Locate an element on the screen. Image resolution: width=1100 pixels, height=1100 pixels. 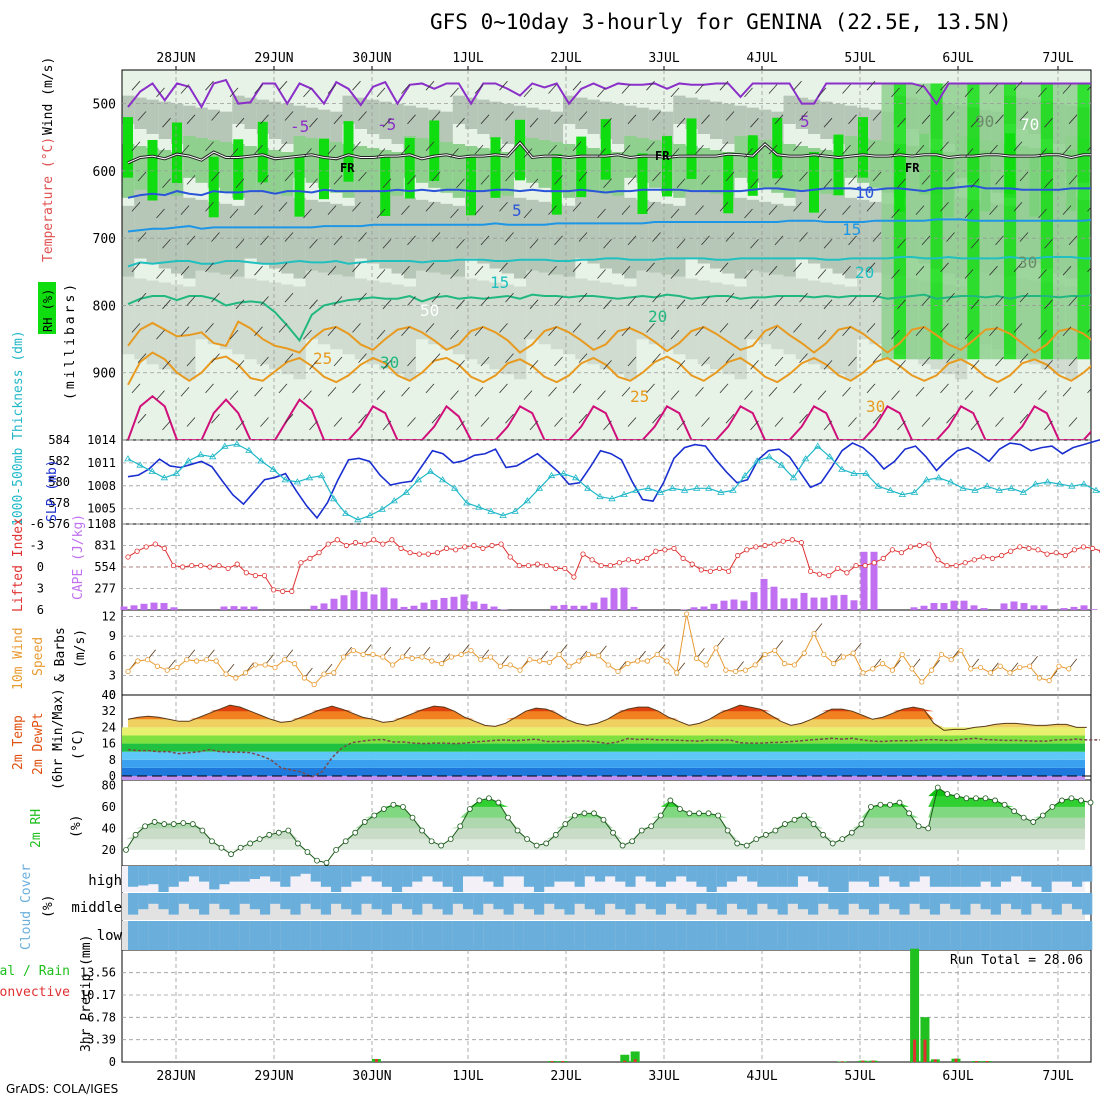
cloud-level-label: high is located at coordinates (105, 881).